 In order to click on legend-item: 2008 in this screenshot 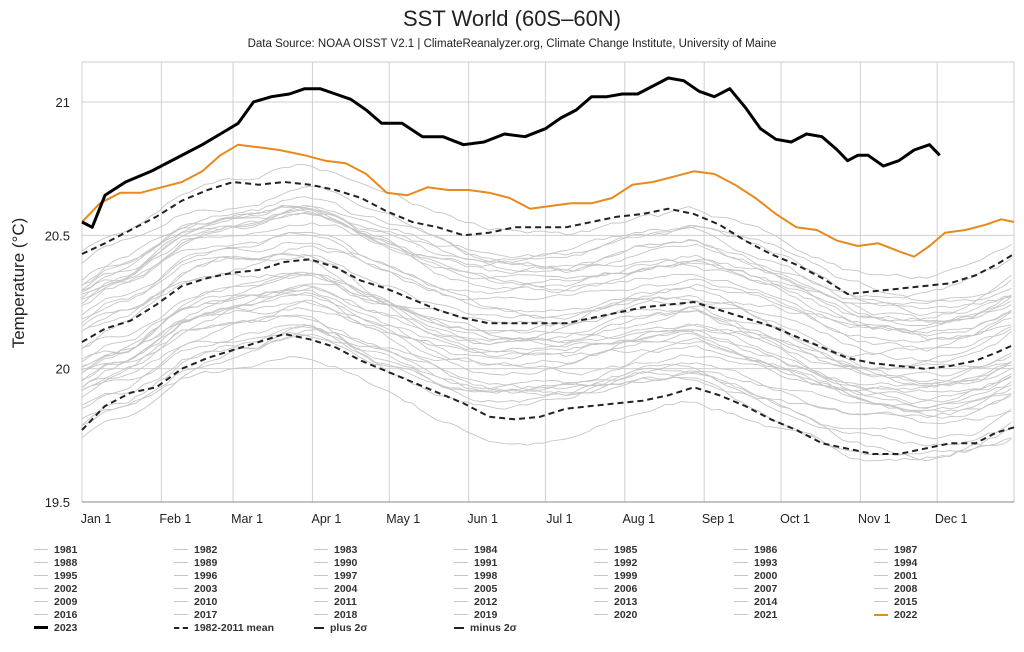, I will do `click(895, 588)`.